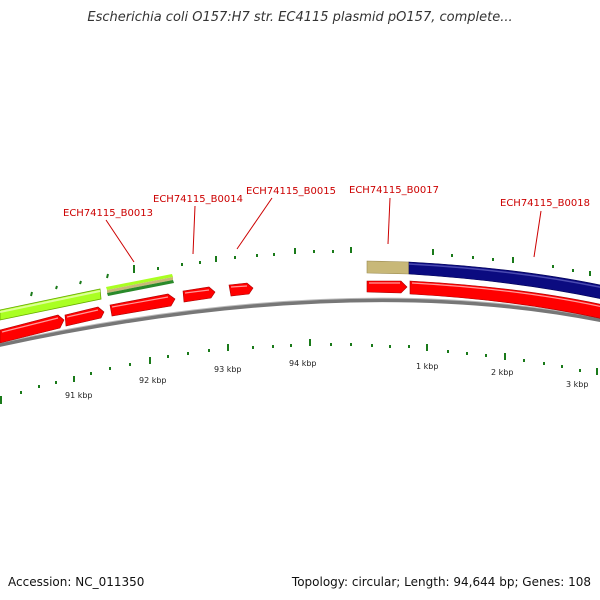 The height and width of the screenshot is (600, 600). What do you see at coordinates (291, 191) in the screenshot?
I see `gene-label-b0015: ECH74115_B0015` at bounding box center [291, 191].